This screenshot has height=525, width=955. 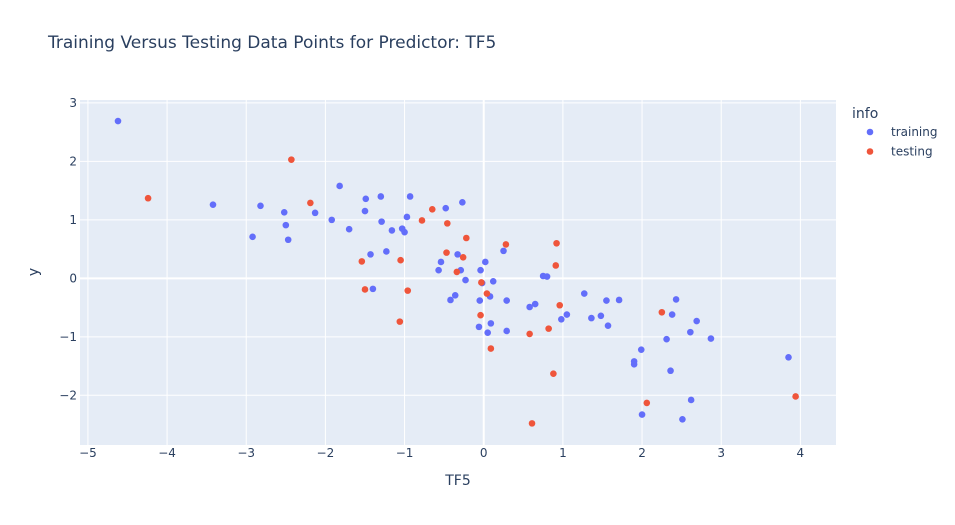 What do you see at coordinates (899, 152) in the screenshot?
I see `legend-item-testing: testing` at bounding box center [899, 152].